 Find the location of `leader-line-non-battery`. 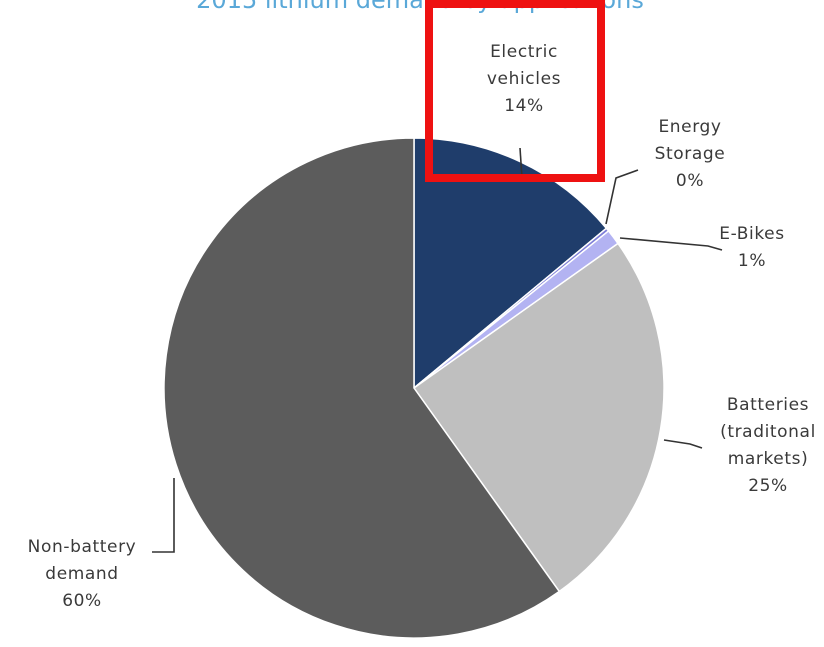

leader-line-non-battery is located at coordinates (163, 515).